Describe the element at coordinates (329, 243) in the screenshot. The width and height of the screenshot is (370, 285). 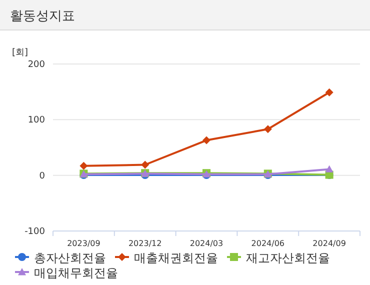
I see `x-tick-label: 2024/09` at that location.